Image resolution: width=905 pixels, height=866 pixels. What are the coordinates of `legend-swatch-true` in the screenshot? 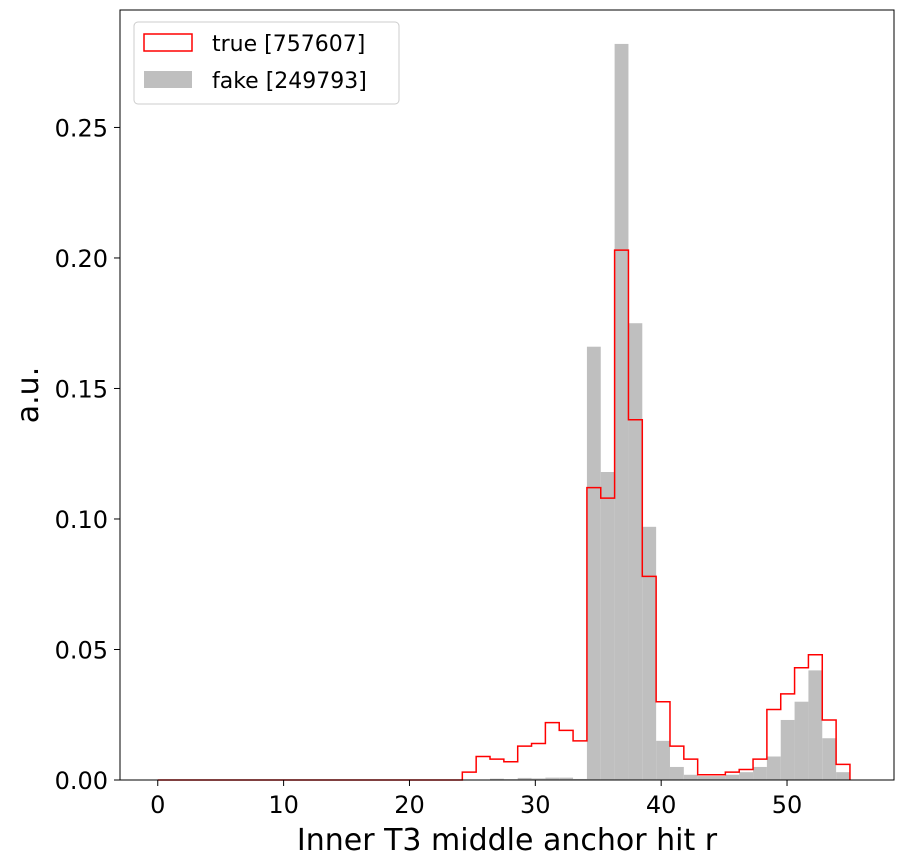 It's located at (168, 42).